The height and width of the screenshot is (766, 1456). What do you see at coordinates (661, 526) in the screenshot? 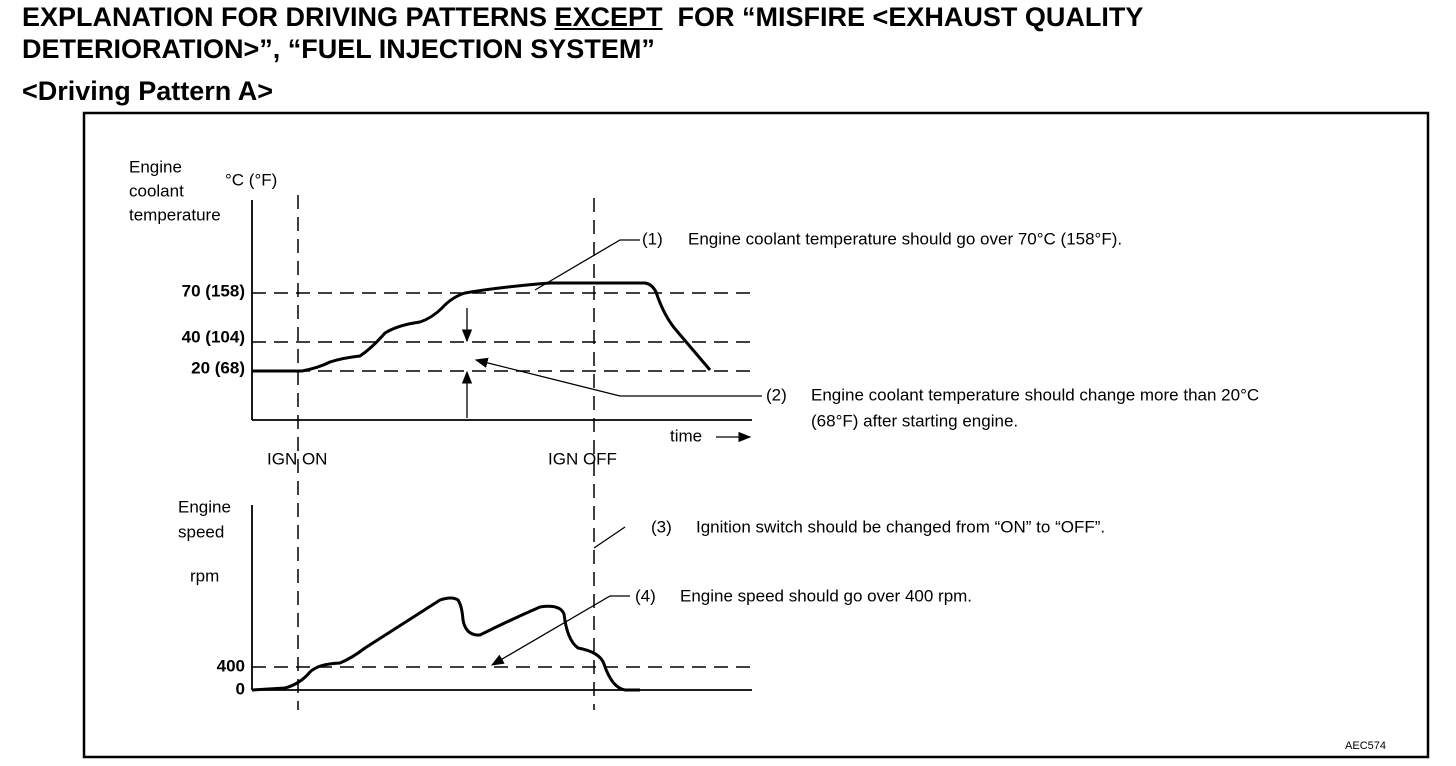
I see `note-number: (3)` at bounding box center [661, 526].